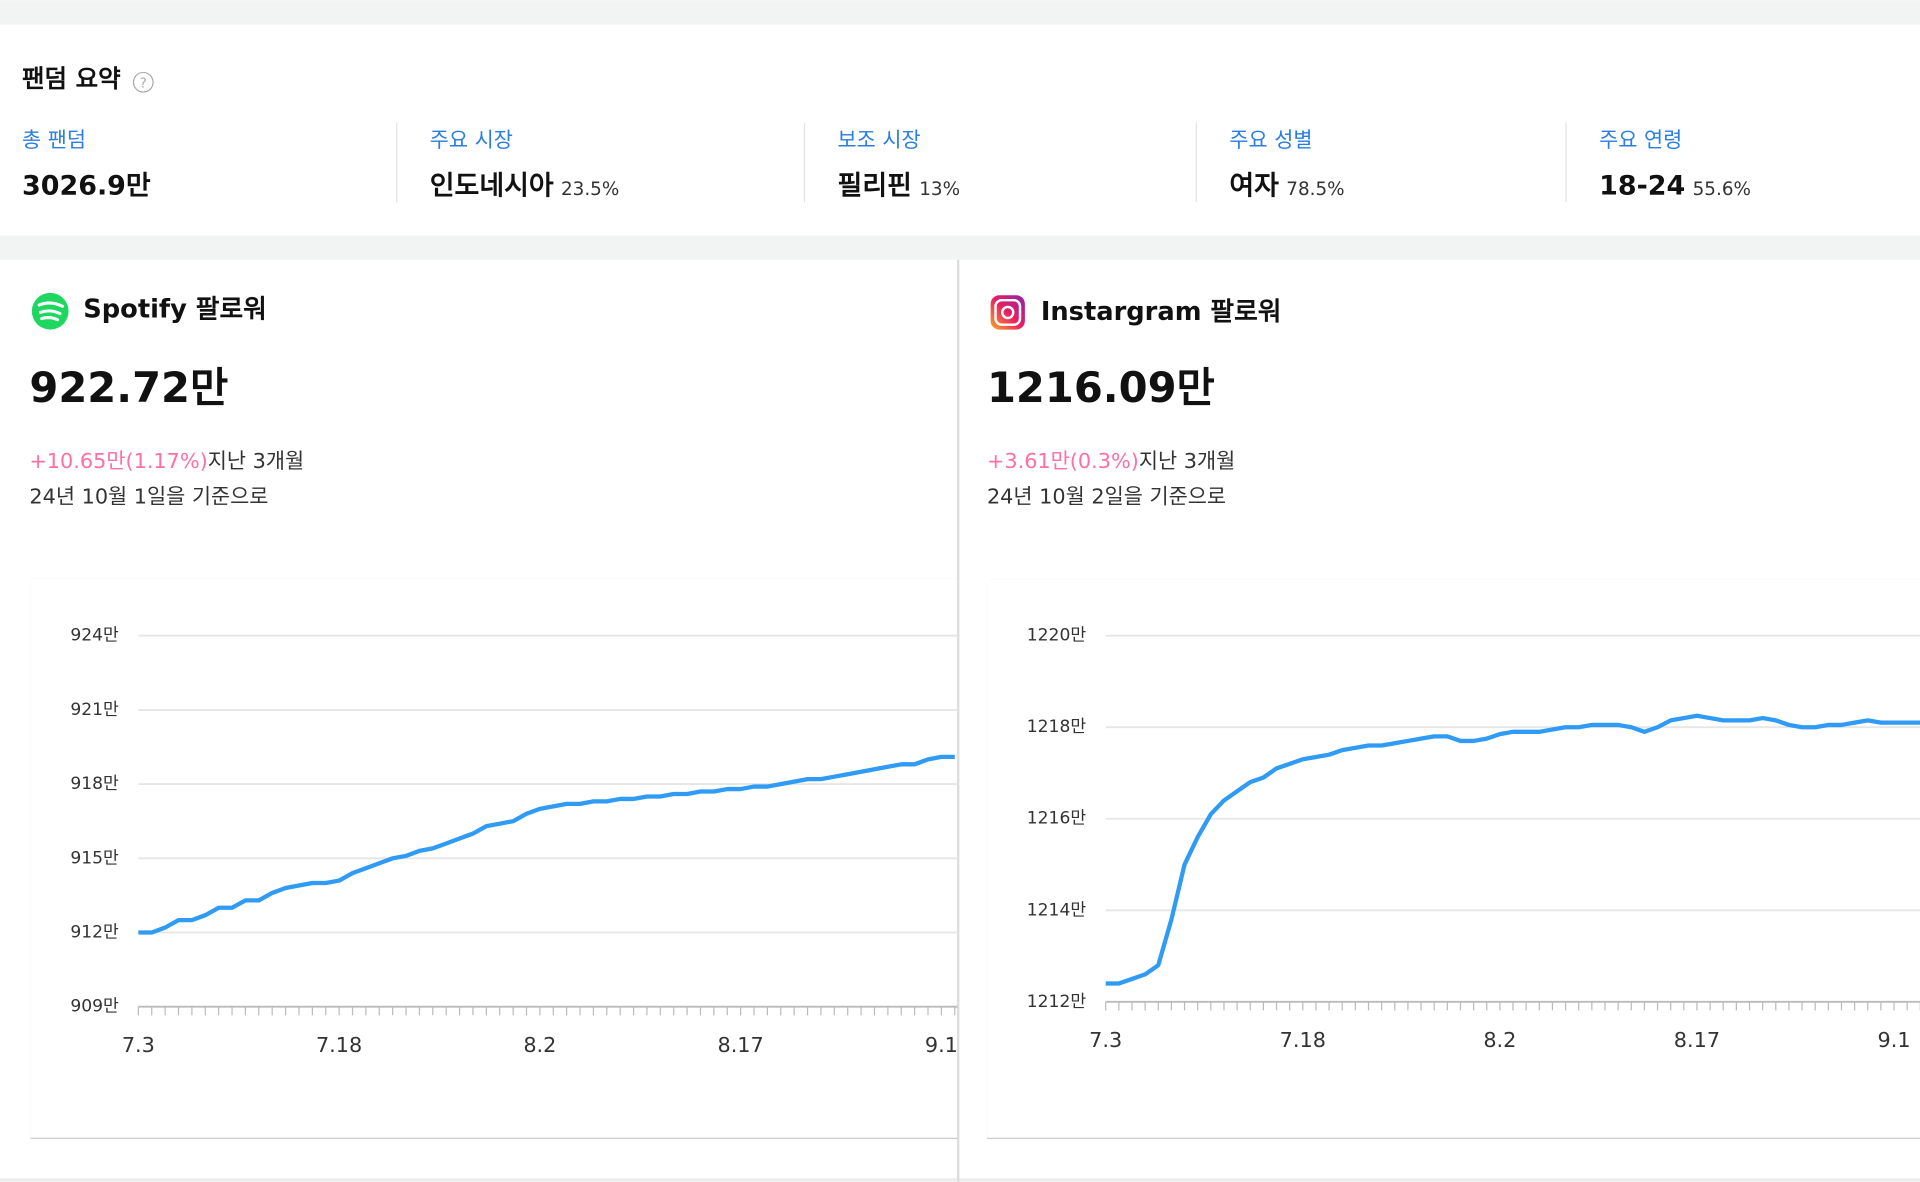 This screenshot has width=1920, height=1182. Describe the element at coordinates (1640, 140) in the screenshot. I see `summary-label: 주요 연령` at that location.